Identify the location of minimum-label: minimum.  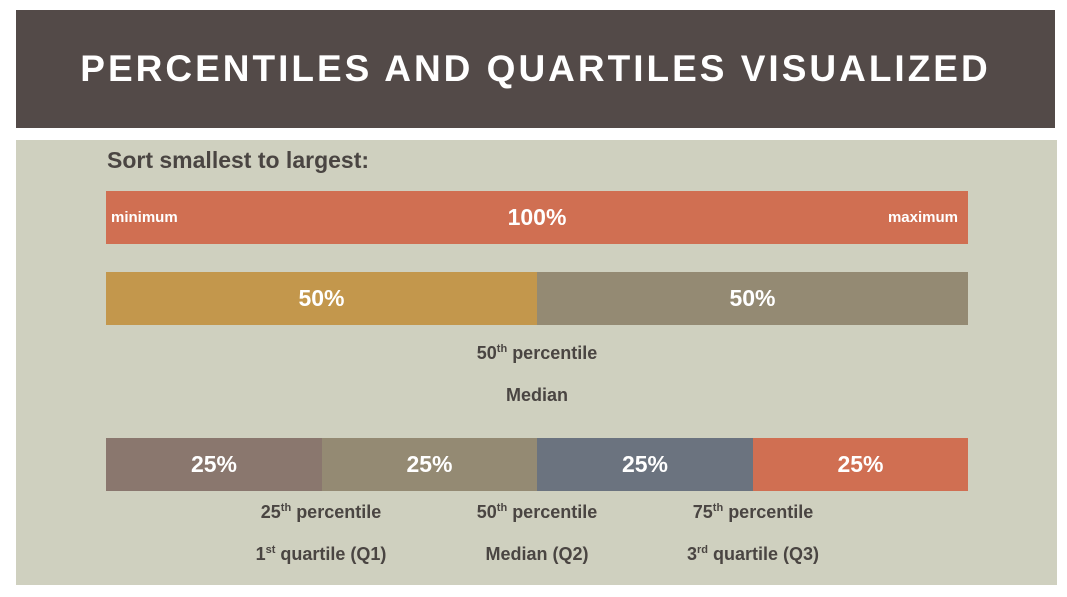
(144, 217).